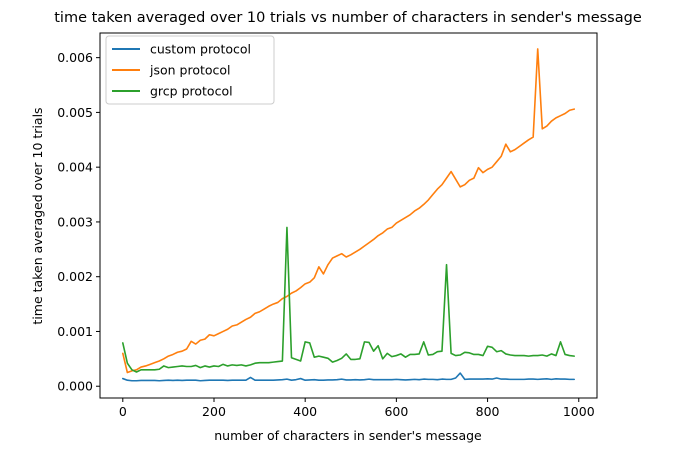  I want to click on x-axis: 0 200 400 600 800 1000, so click(357, 408).